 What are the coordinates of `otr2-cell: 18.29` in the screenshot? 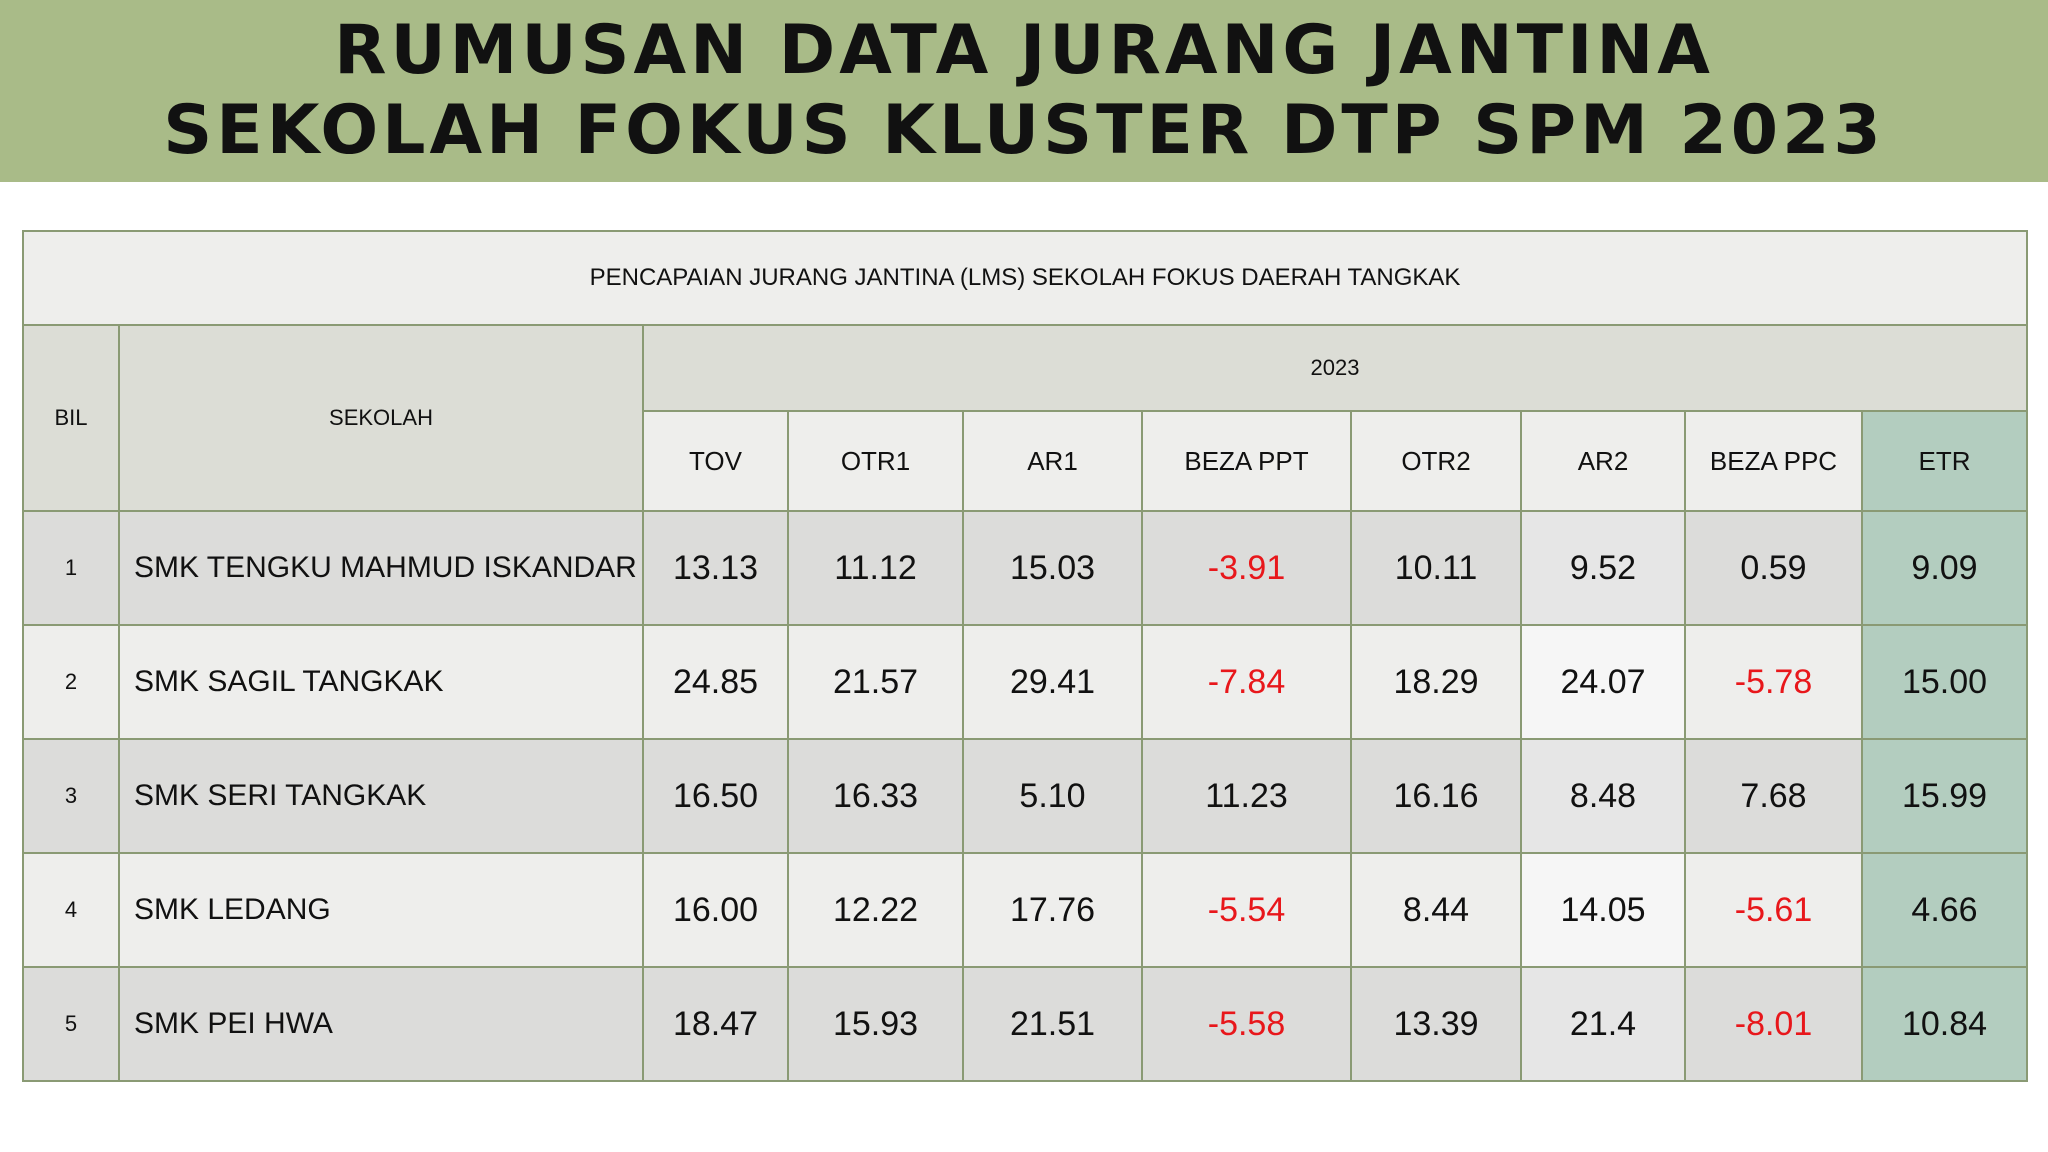 It's located at (1436, 682).